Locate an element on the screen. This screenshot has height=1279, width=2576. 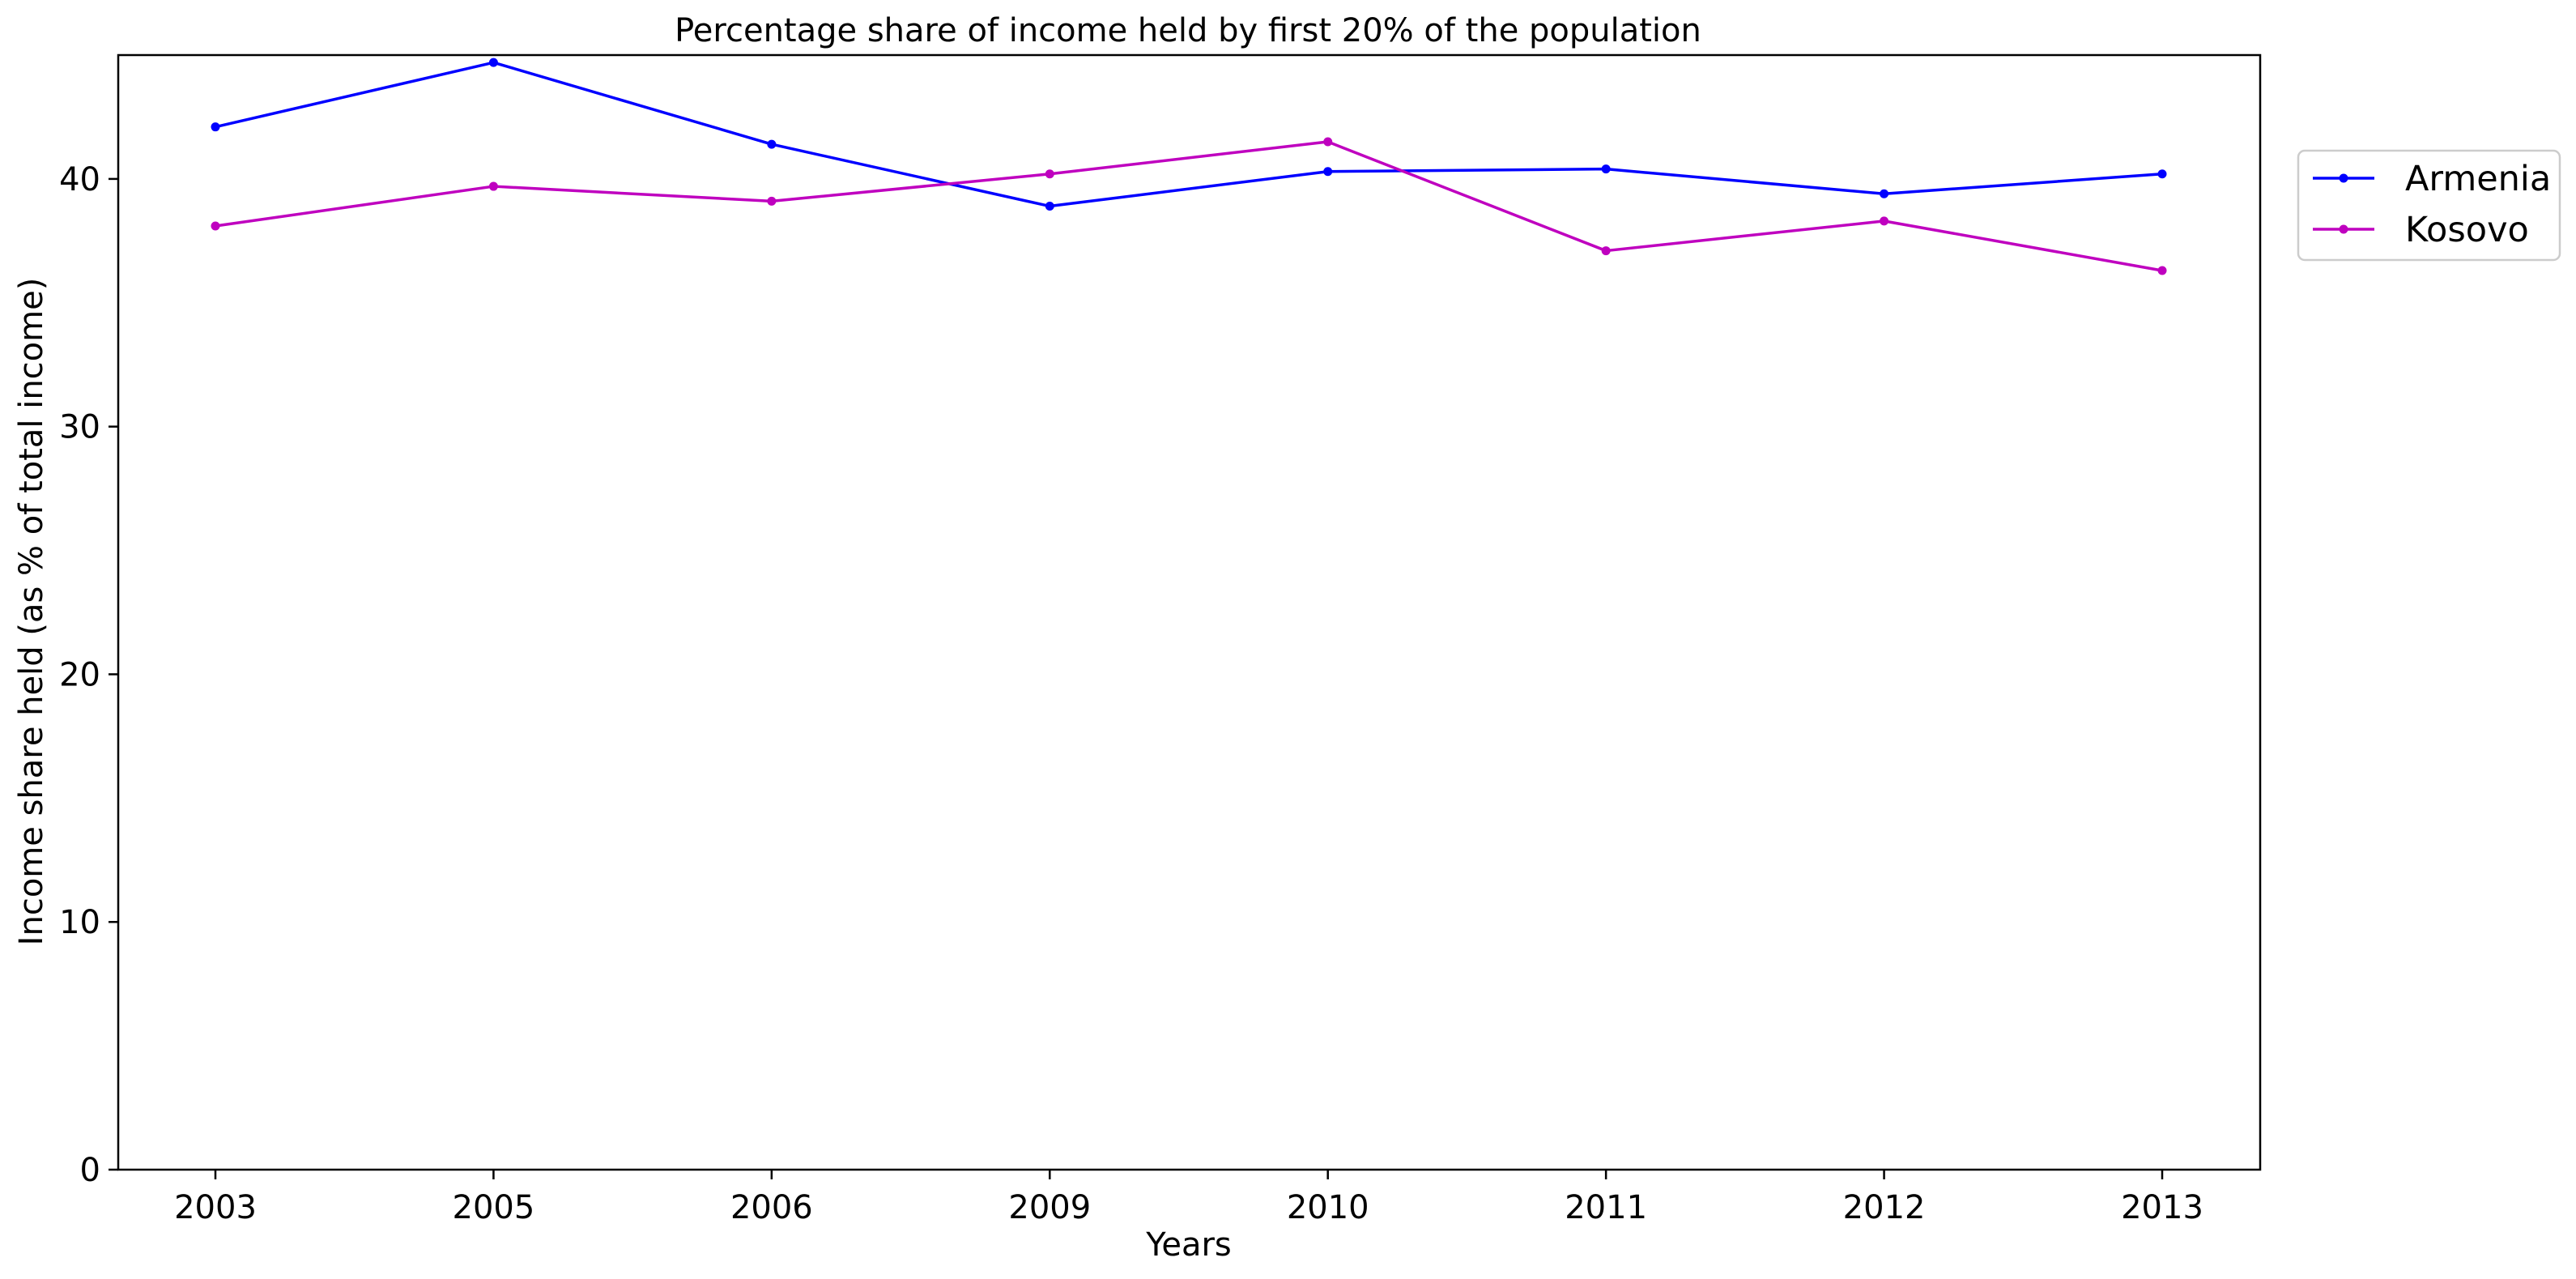
x-tick-label: 2012 is located at coordinates (1884, 1207).